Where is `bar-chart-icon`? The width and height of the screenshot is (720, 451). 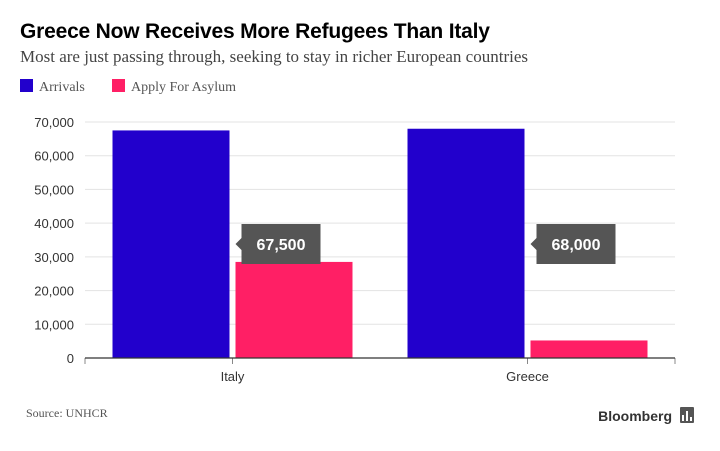
bar-chart-icon is located at coordinates (687, 415).